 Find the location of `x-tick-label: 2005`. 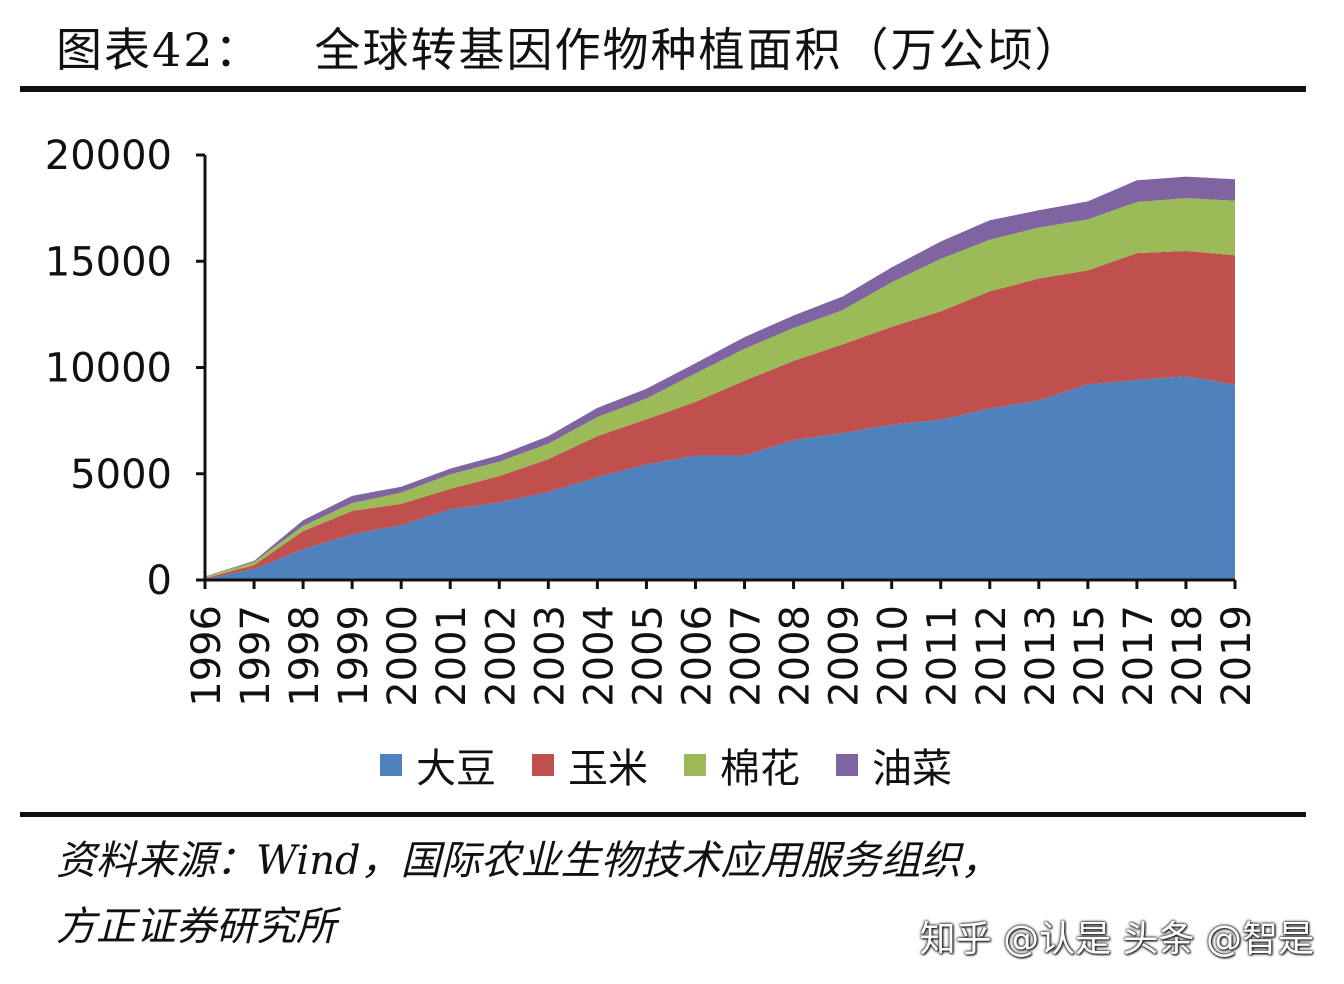

x-tick-label: 2005 is located at coordinates (648, 656).